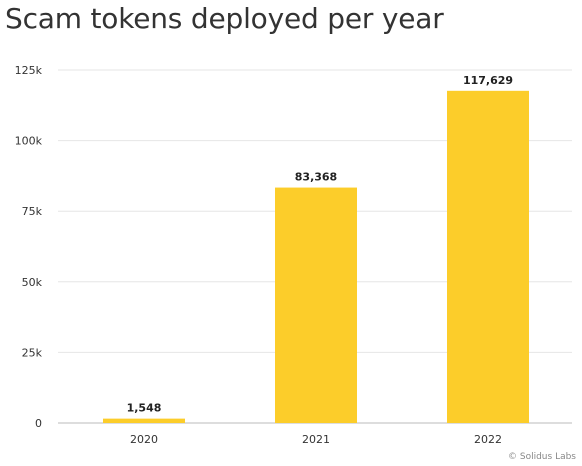 The width and height of the screenshot is (582, 466). I want to click on y-tick-label: 75k, so click(32, 211).